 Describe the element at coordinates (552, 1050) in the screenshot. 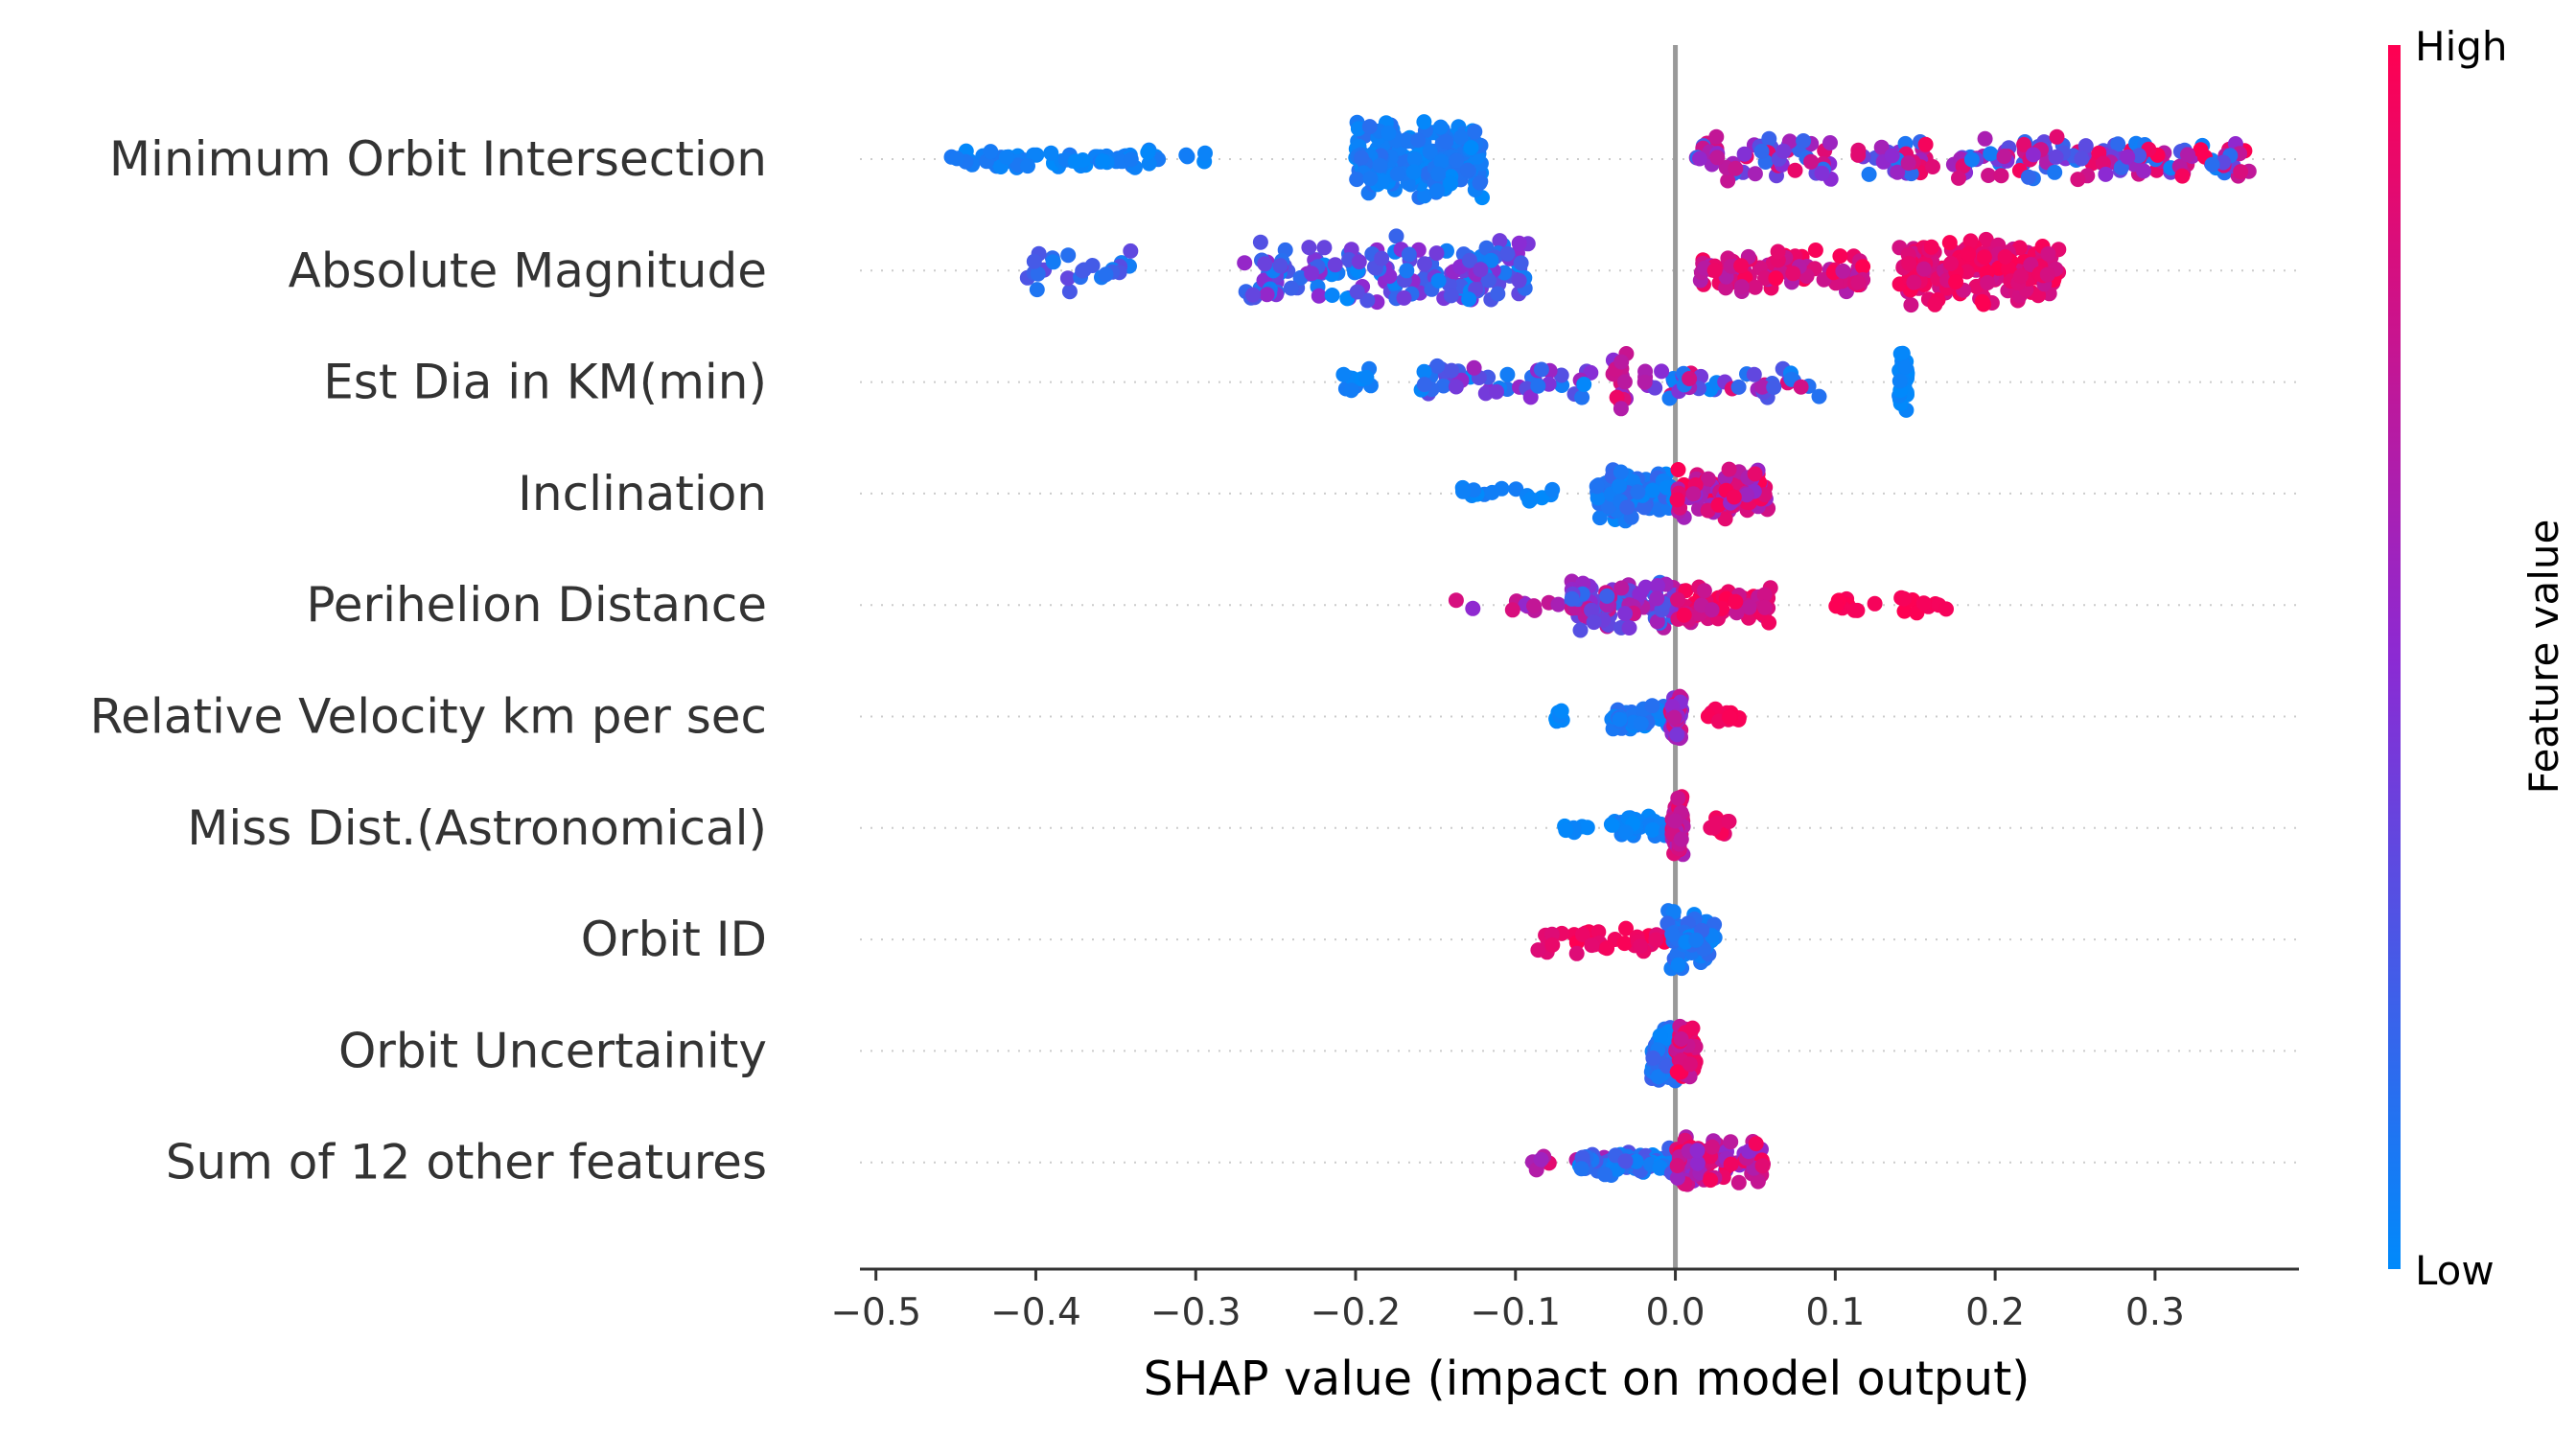

I see `feature-label-orbit-uncertainity: Orbit Uncertainity` at that location.